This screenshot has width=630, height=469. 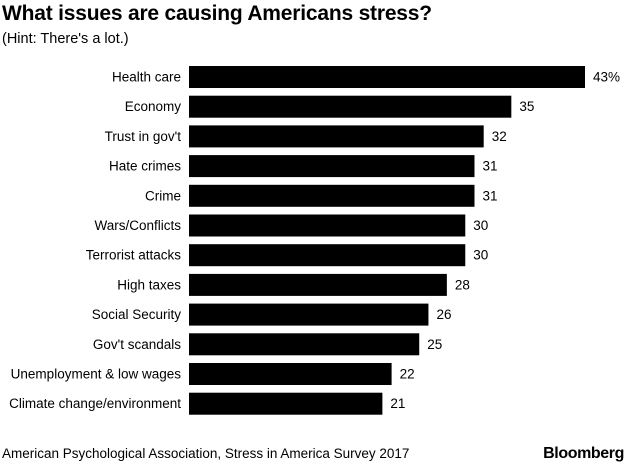 I want to click on chart-subtitle: (Hint: There's a lot.), so click(x=65, y=39).